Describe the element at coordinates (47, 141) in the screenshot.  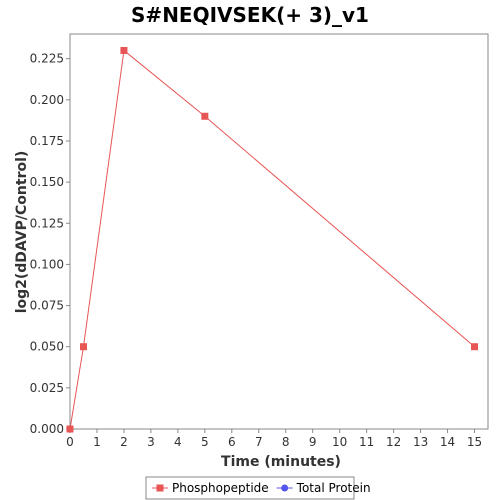
I see `y-tick-label: 0.175` at that location.